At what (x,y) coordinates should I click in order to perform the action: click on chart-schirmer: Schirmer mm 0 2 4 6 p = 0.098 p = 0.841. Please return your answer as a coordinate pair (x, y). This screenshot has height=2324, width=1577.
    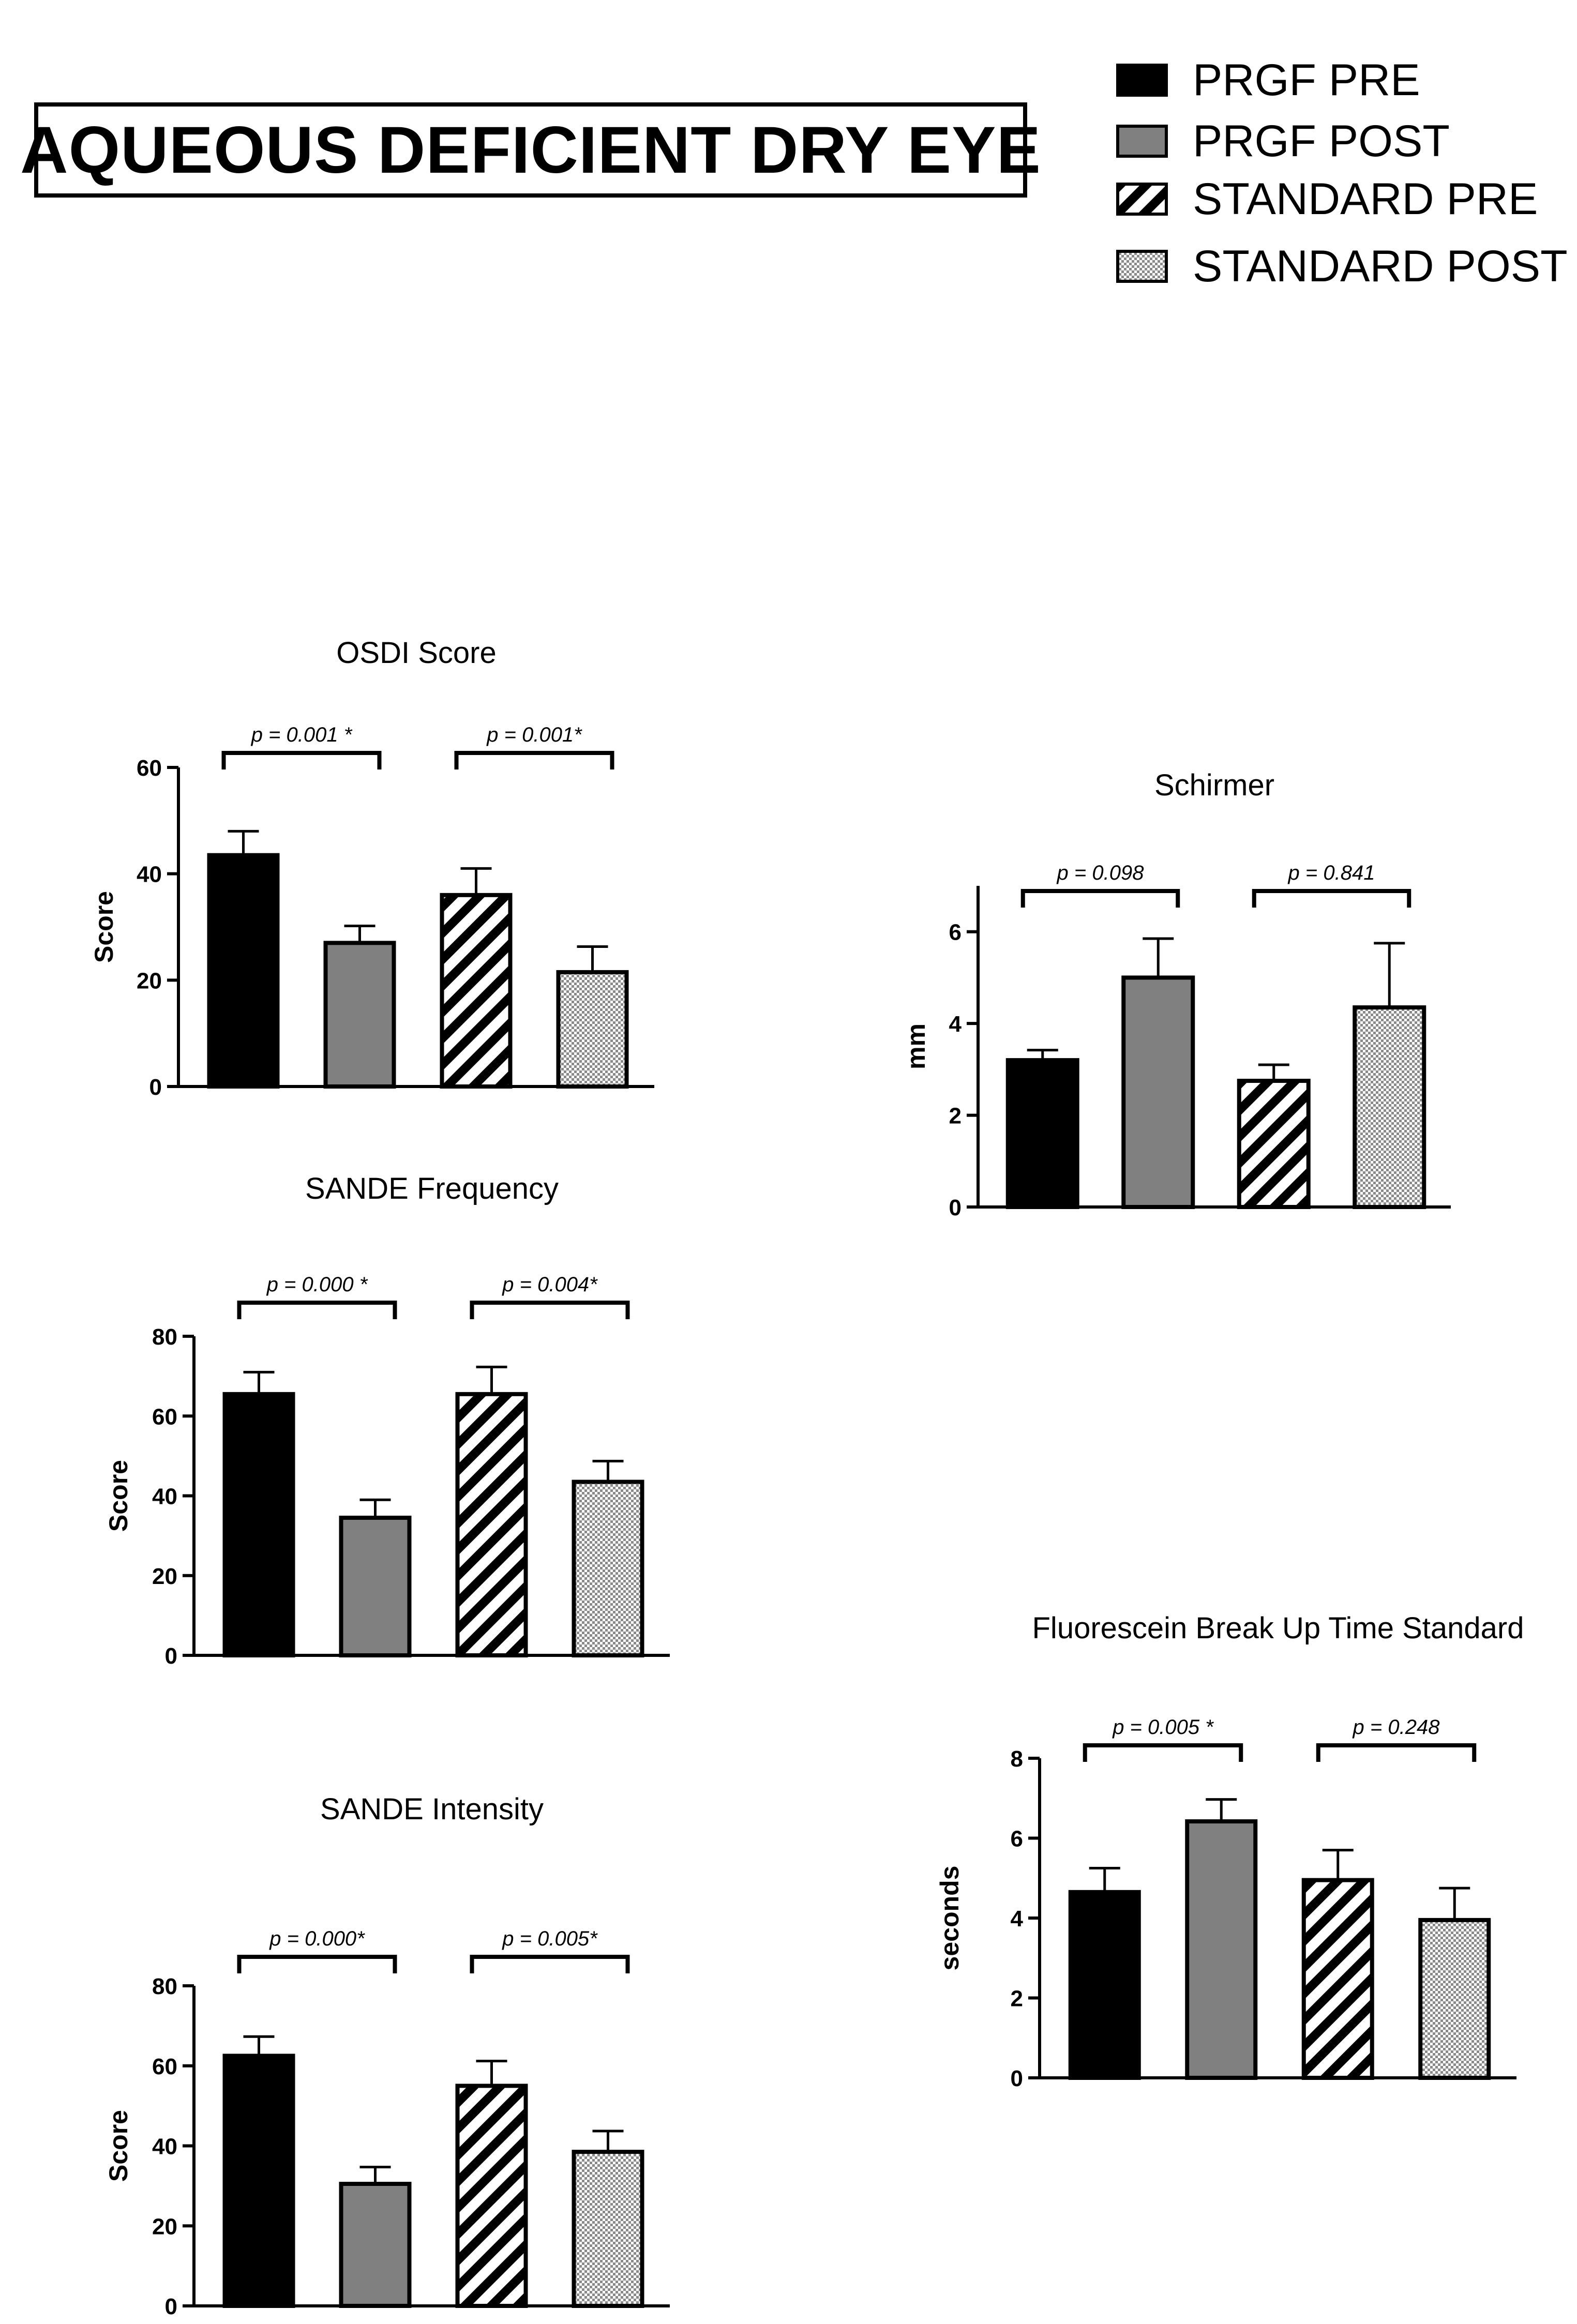
    Looking at the image, I should click on (1177, 994).